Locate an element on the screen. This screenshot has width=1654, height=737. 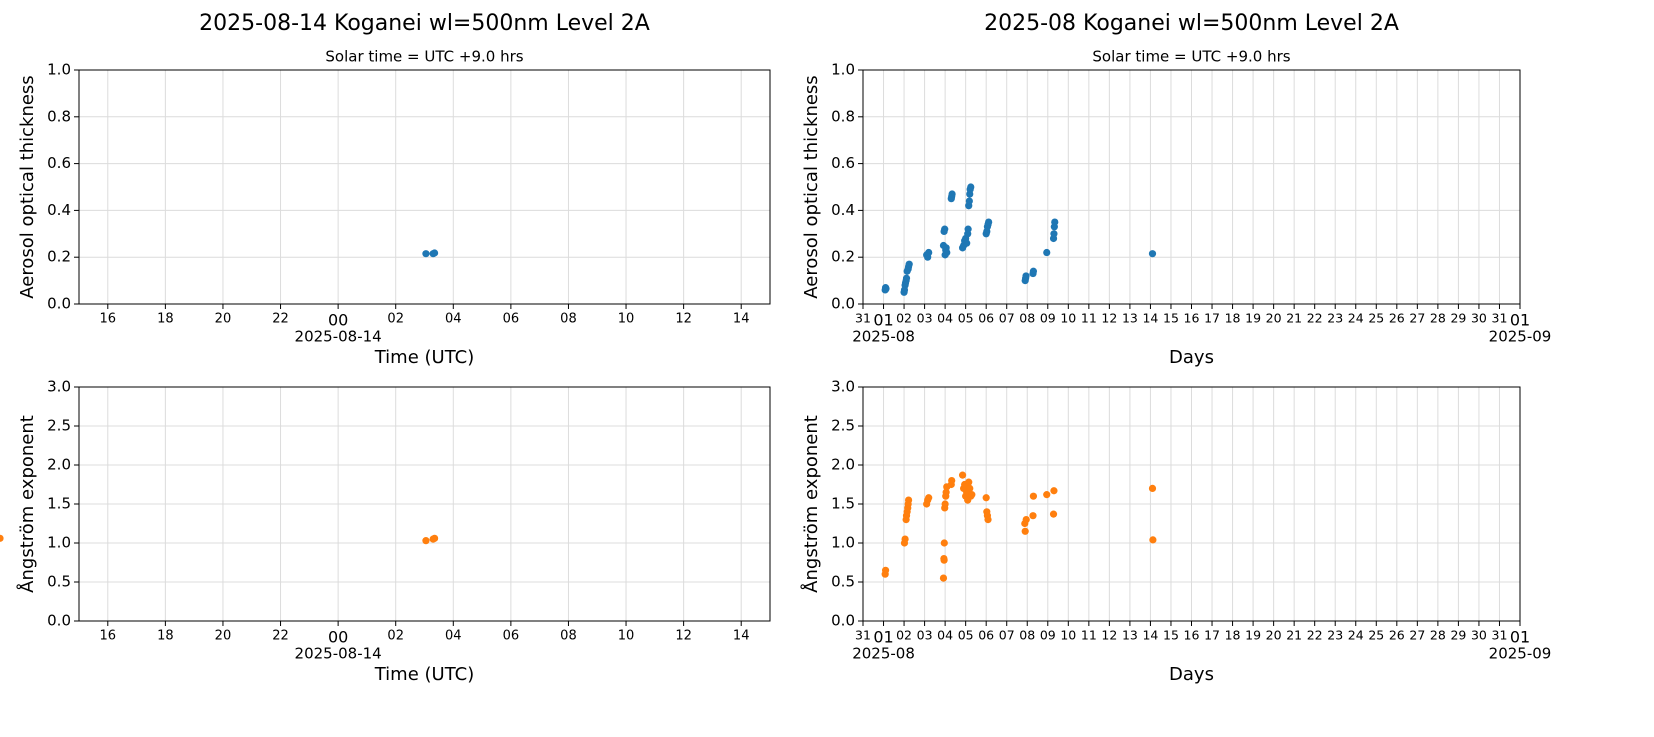
y-axis-label: Aerosol optical thickness is located at coordinates (811, 186).